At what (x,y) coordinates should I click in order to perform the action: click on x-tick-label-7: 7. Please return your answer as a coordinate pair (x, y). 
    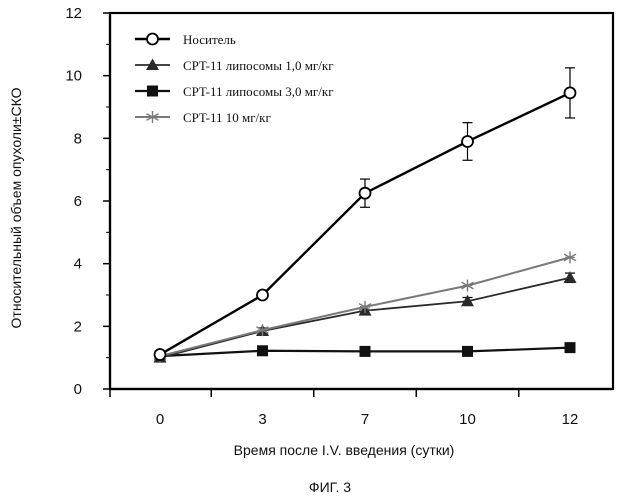
    Looking at the image, I should click on (365, 419).